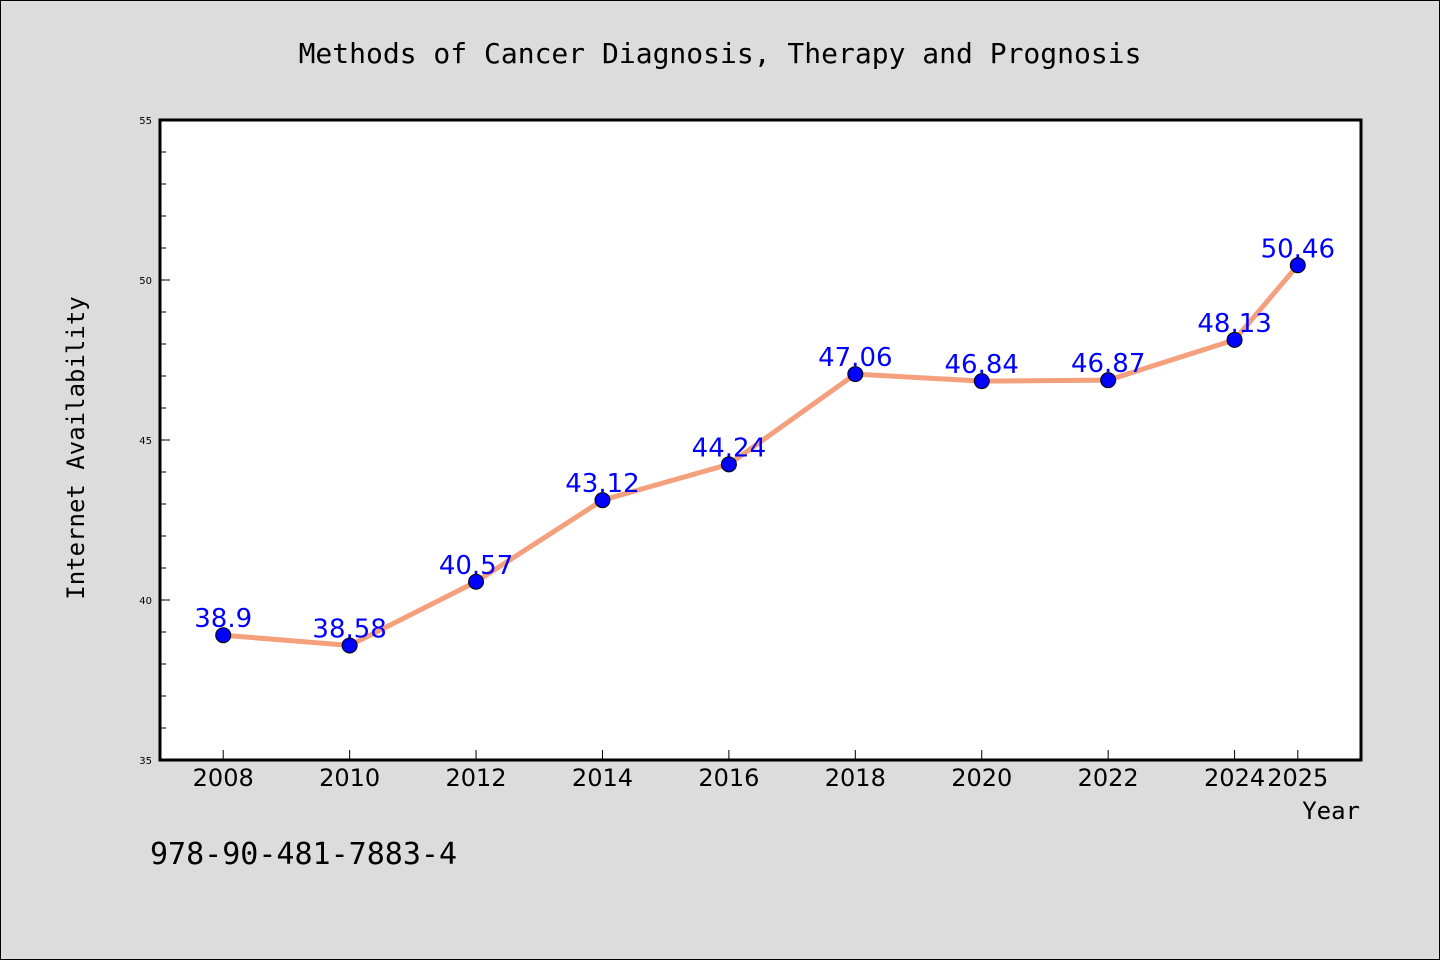 This screenshot has width=1440, height=960. Describe the element at coordinates (855, 778) in the screenshot. I see `x-tick-label: 2018` at that location.